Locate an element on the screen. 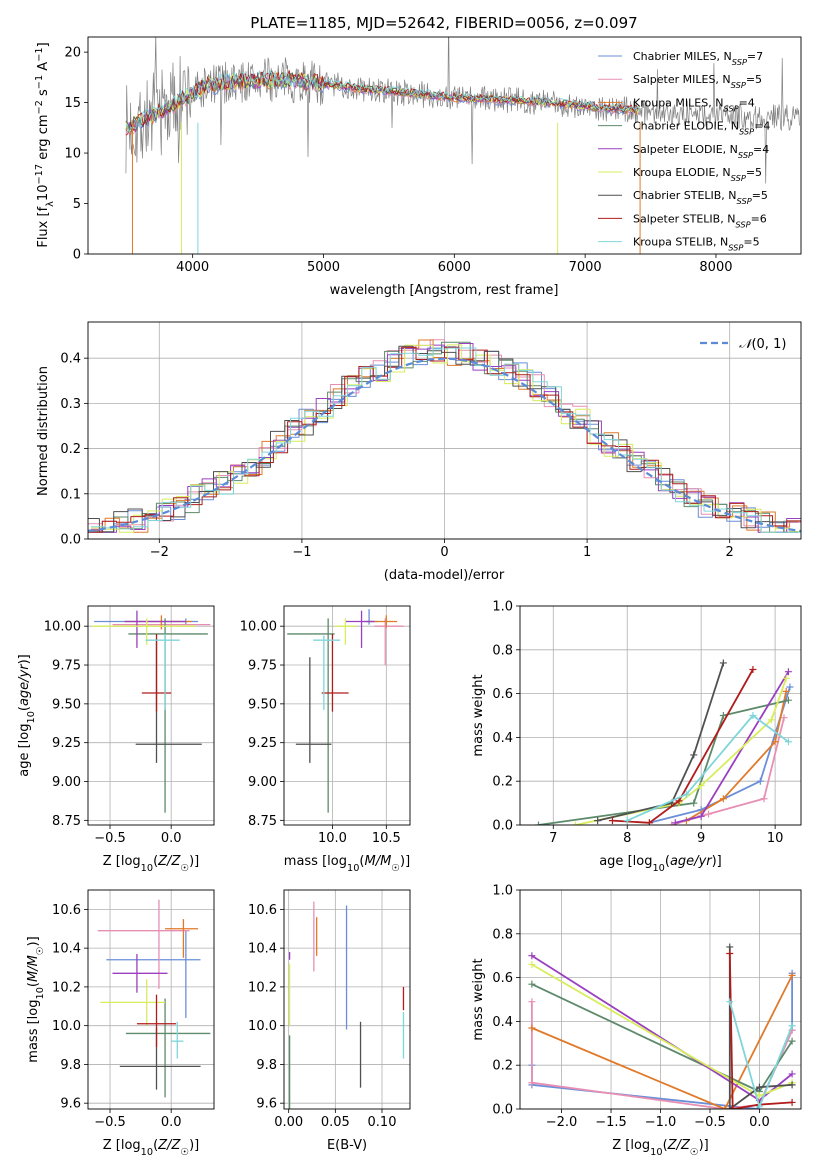 This screenshot has width=819, height=1170. y-tick-label: 9.00 is located at coordinates (262, 782).